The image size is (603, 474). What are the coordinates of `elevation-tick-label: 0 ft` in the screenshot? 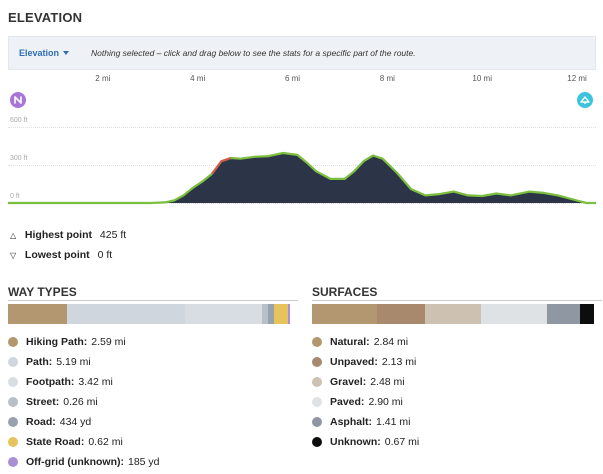 It's located at (15, 196).